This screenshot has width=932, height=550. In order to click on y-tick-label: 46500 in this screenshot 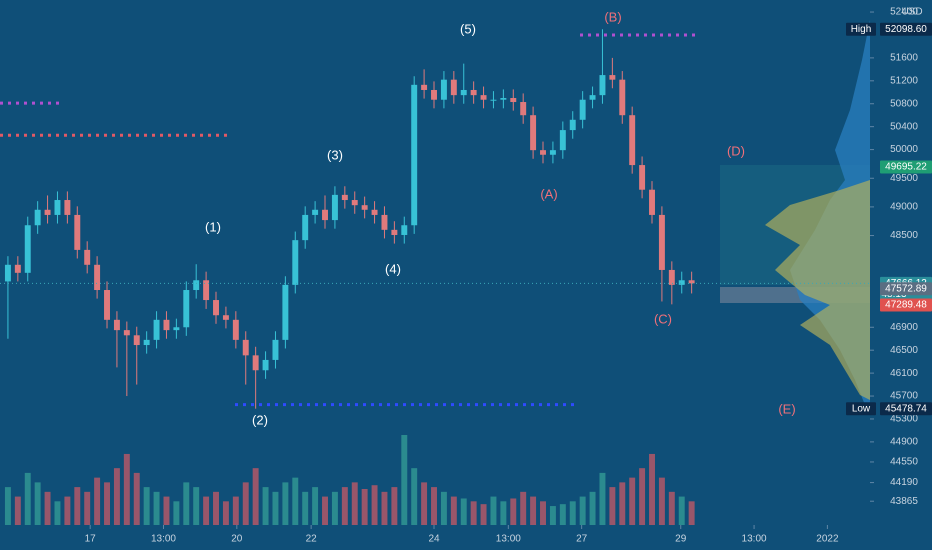, I will do `click(904, 350)`.